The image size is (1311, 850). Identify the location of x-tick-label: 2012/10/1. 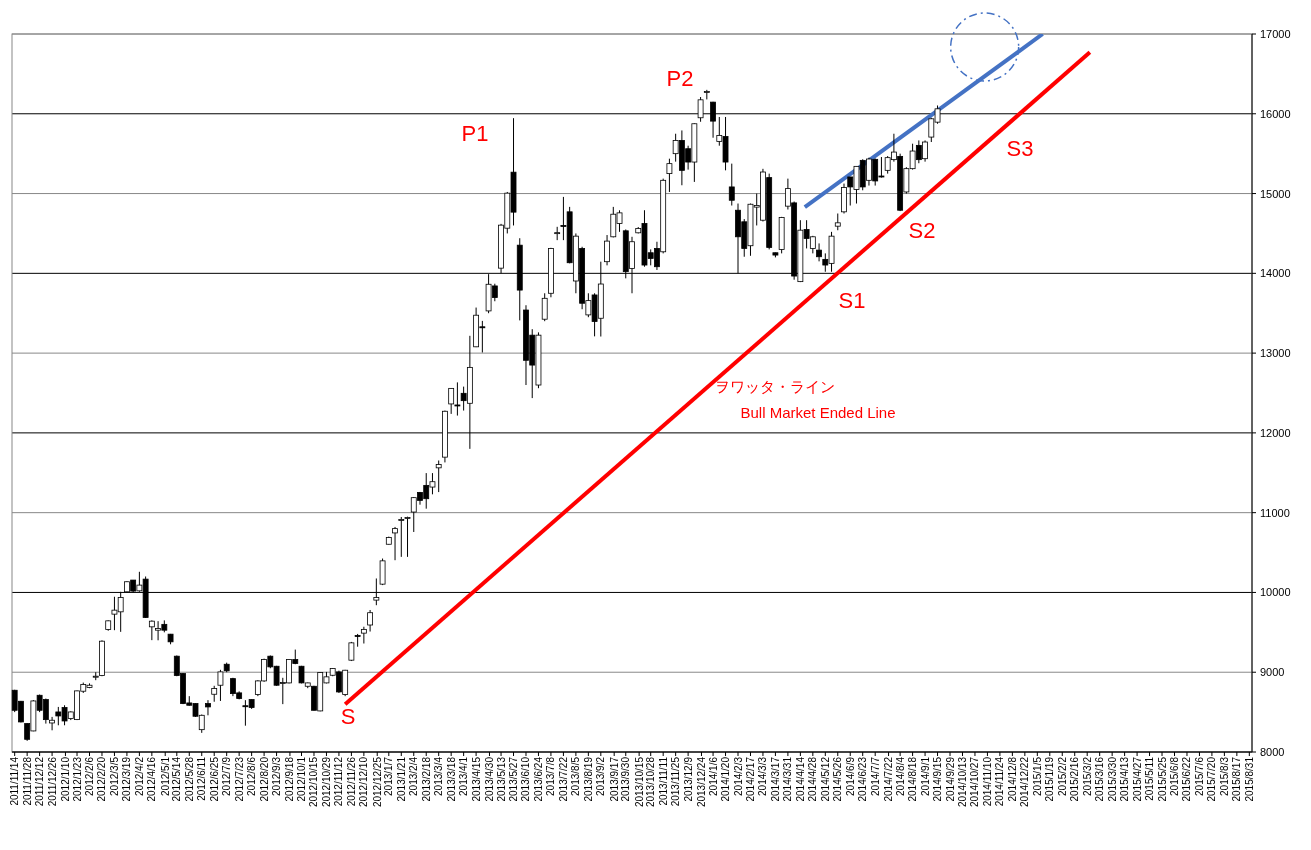
(302, 779).